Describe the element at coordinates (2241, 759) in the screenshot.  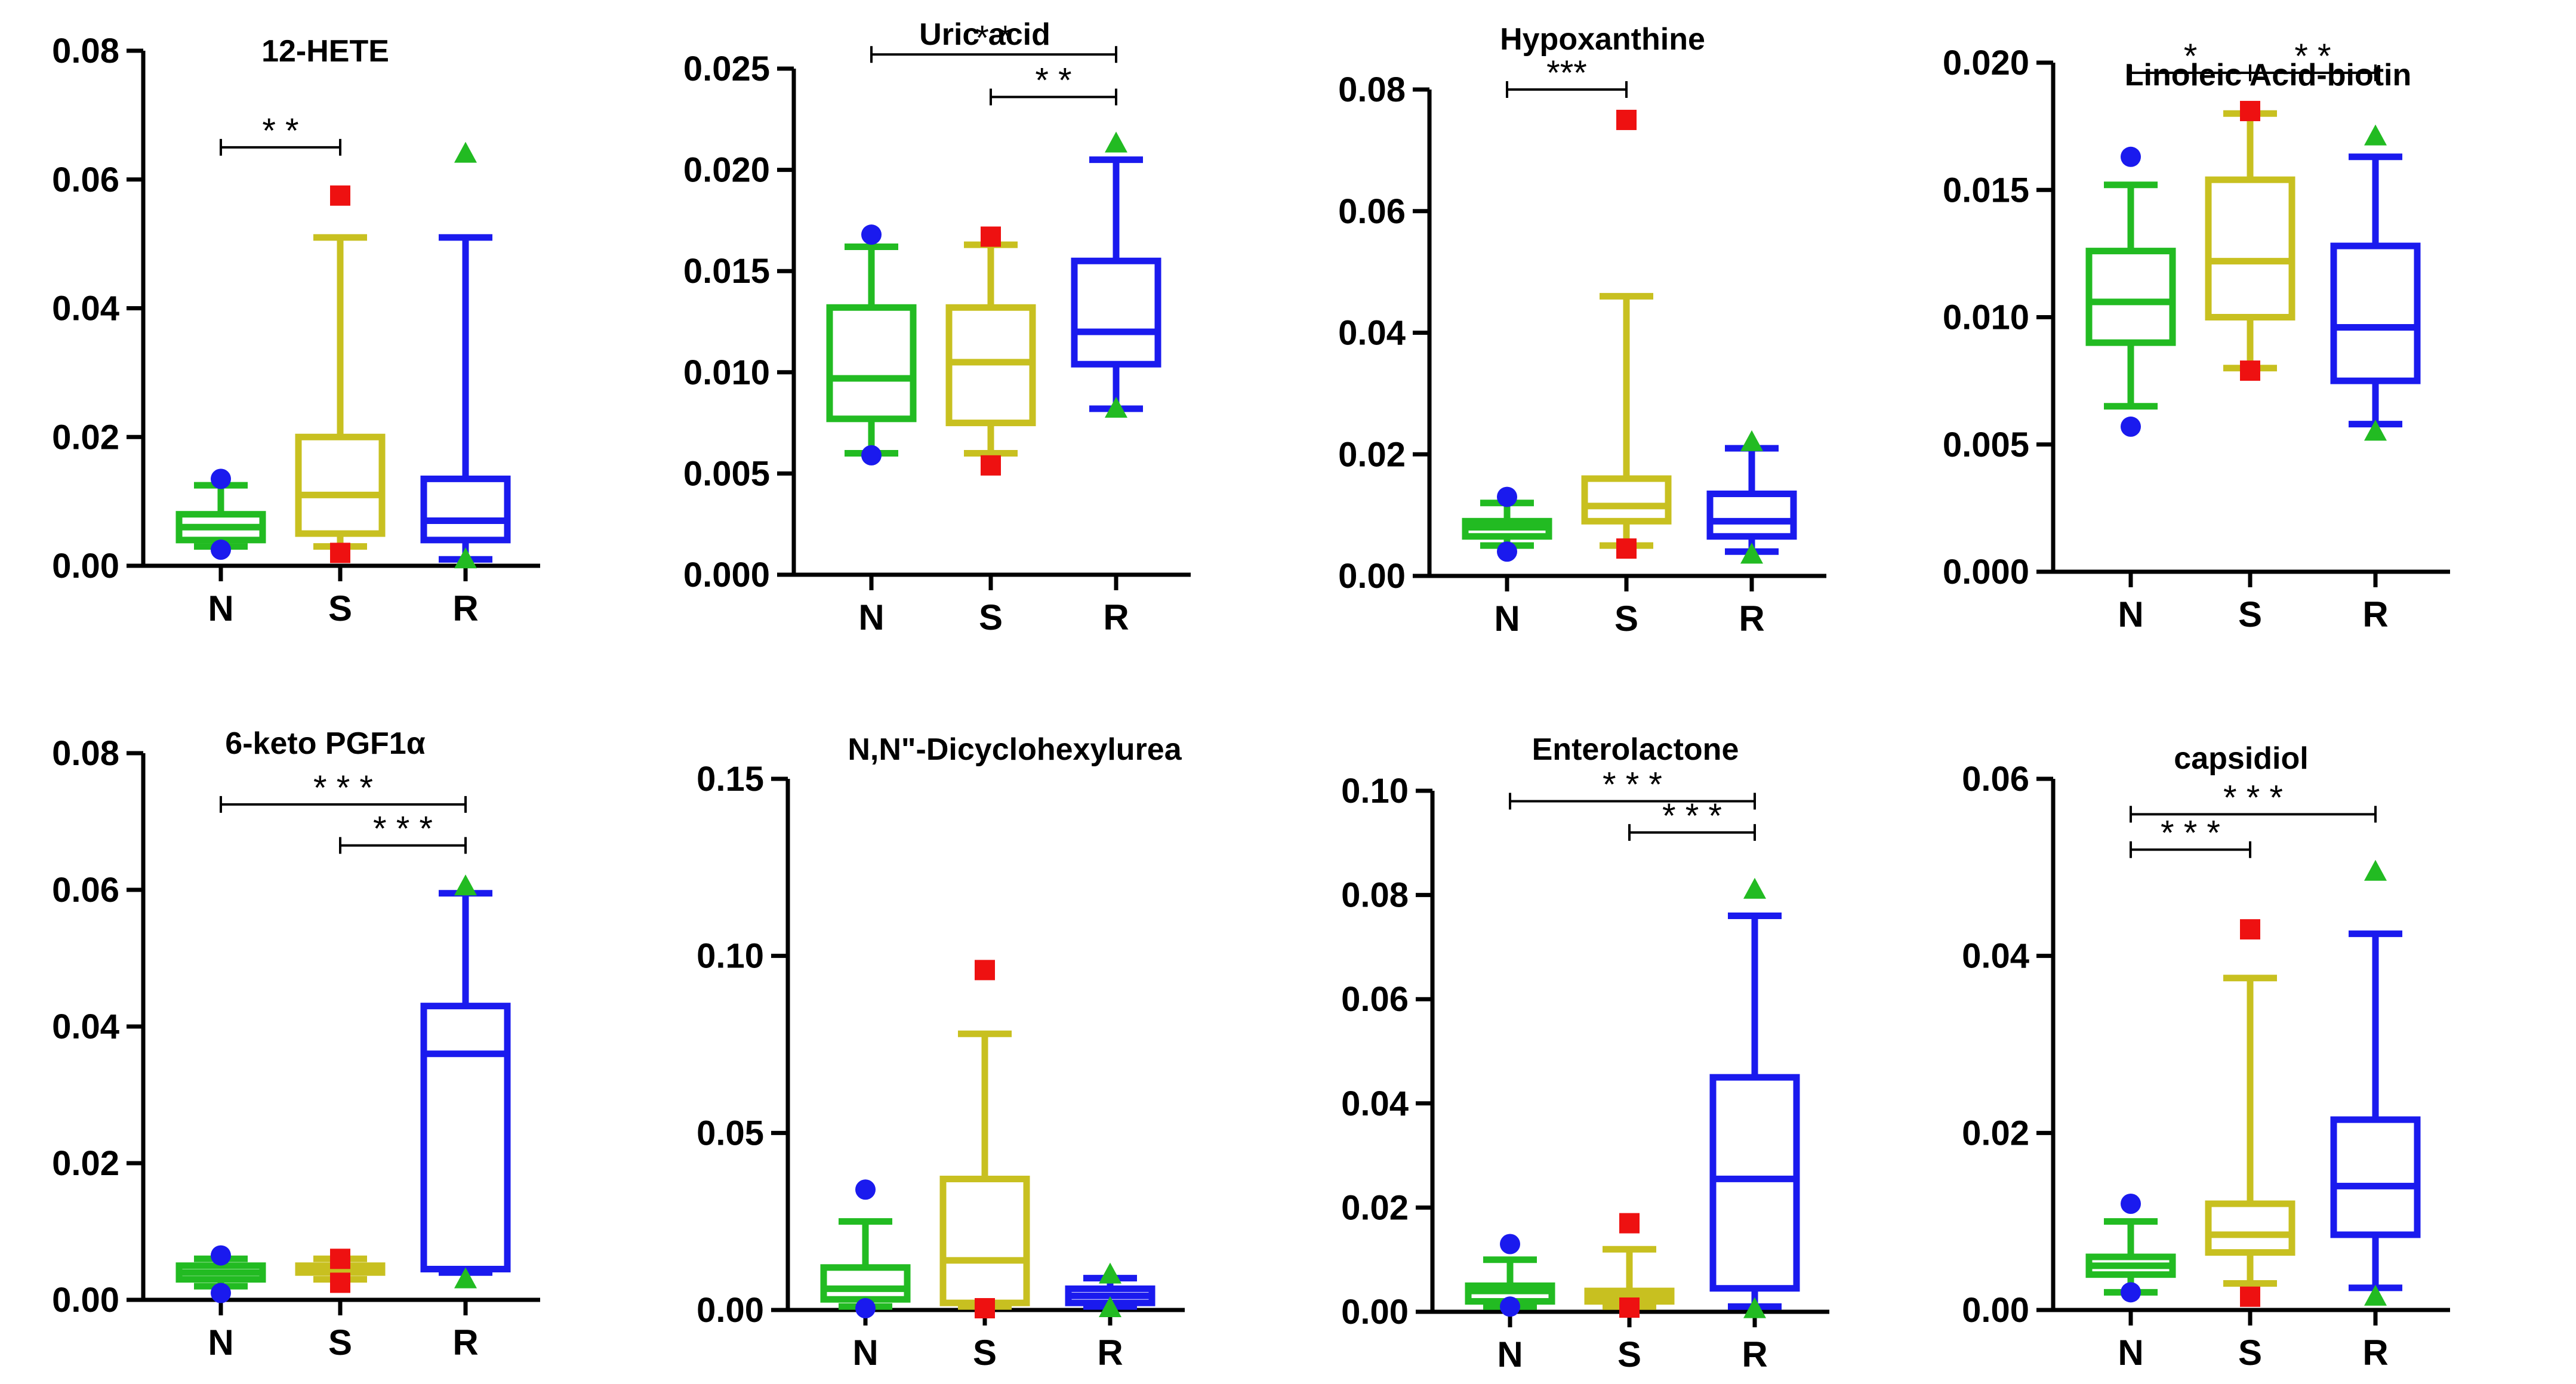
I see `chart-title: capsidiol` at that location.